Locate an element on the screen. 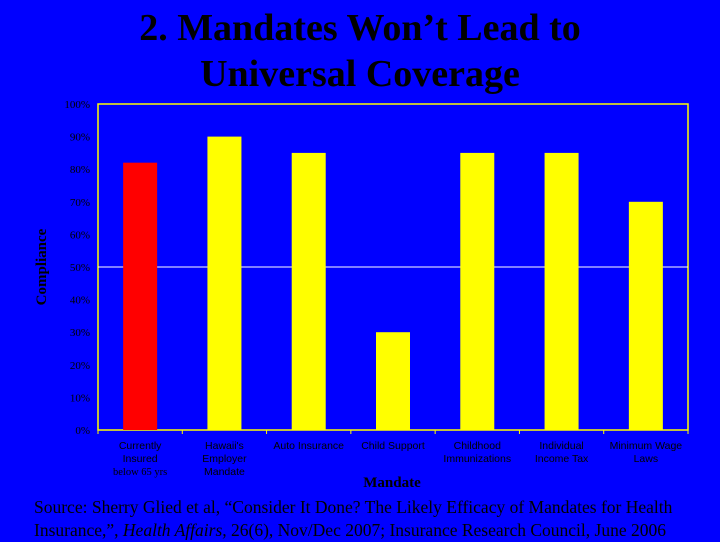 Image resolution: width=720 pixels, height=542 pixels. x-category-label: Minimum Wage is located at coordinates (646, 446).